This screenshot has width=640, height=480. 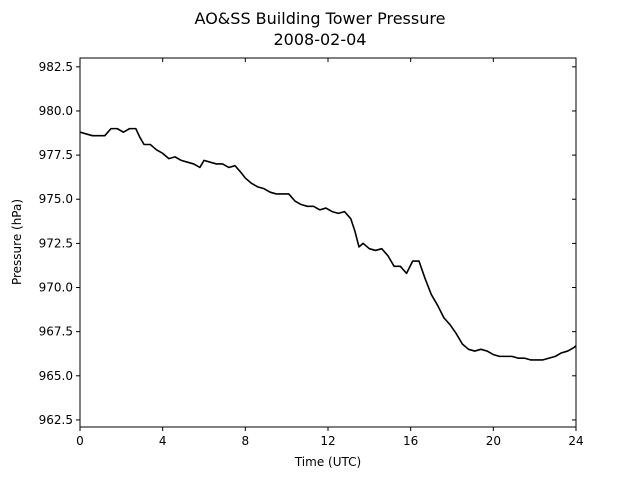 What do you see at coordinates (56, 243) in the screenshot?
I see `y-tick-label: 972.5` at bounding box center [56, 243].